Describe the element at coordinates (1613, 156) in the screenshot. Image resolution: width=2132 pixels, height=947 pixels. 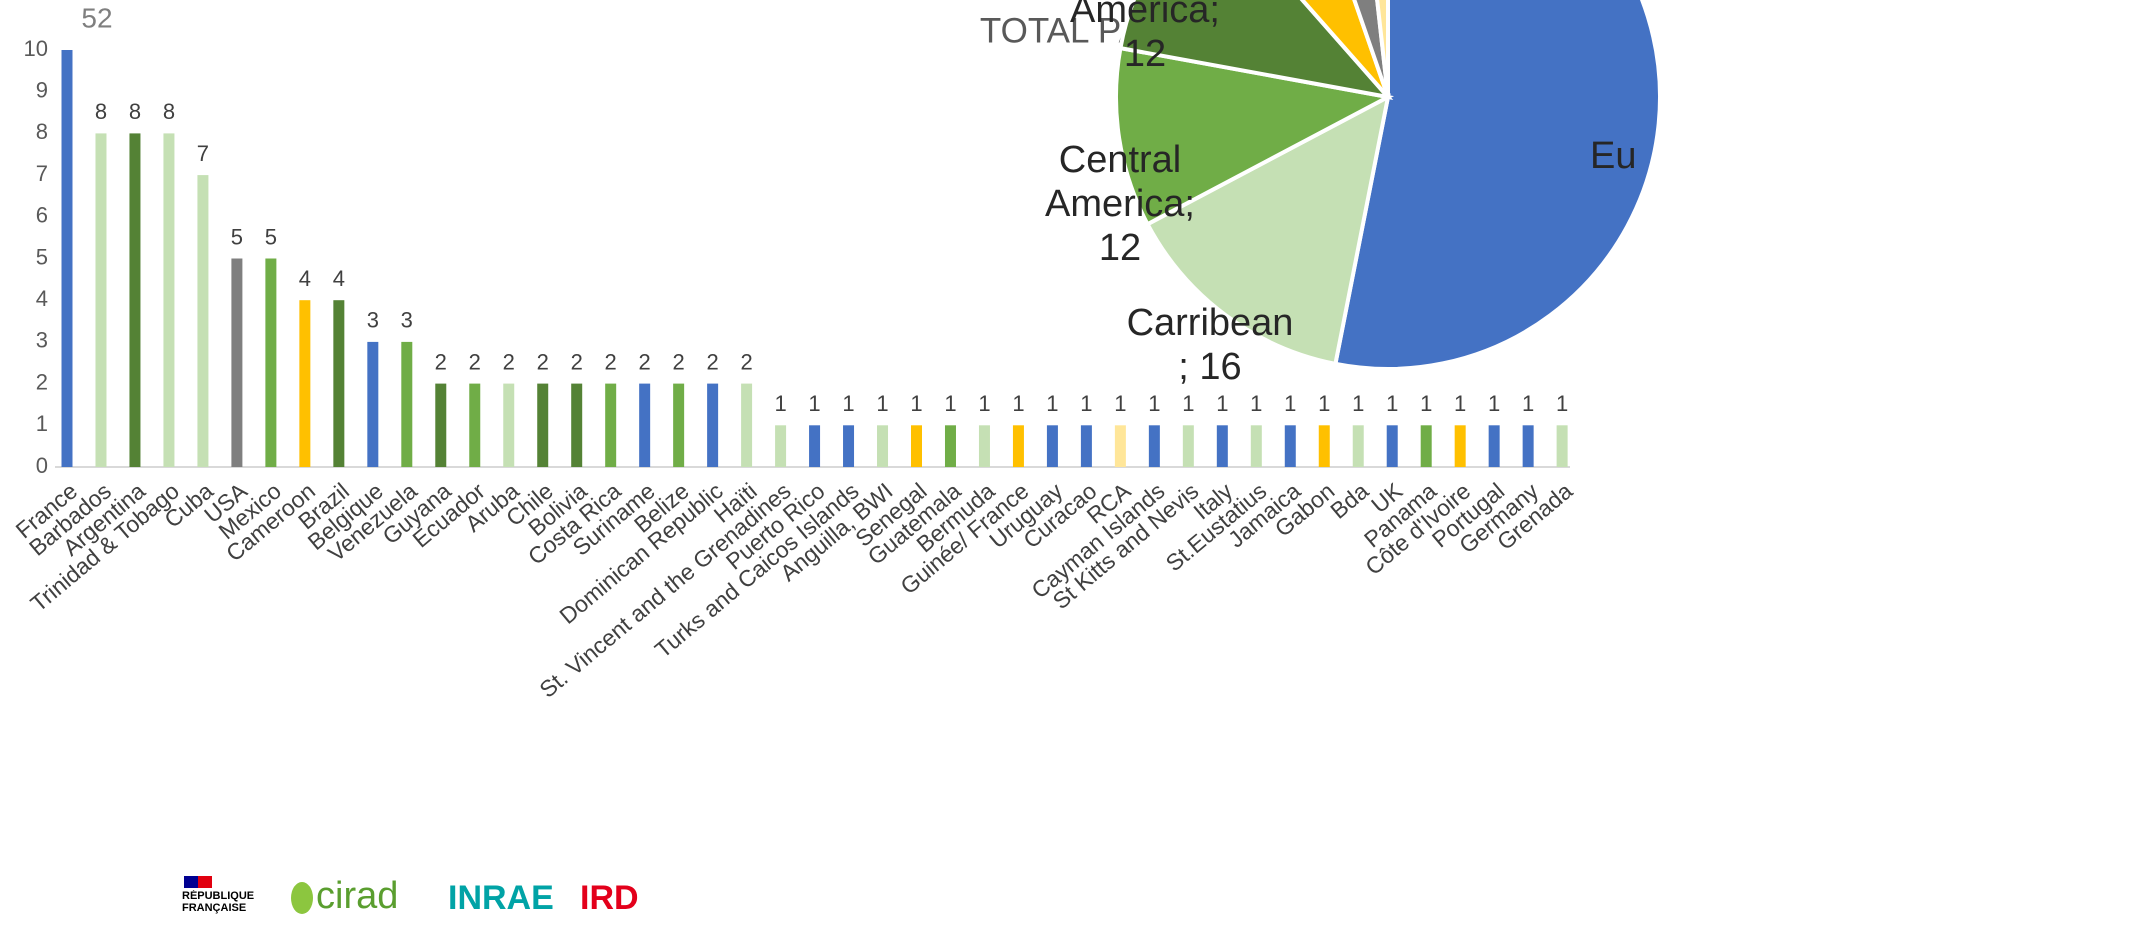
I see `slice-label: Eu` at that location.